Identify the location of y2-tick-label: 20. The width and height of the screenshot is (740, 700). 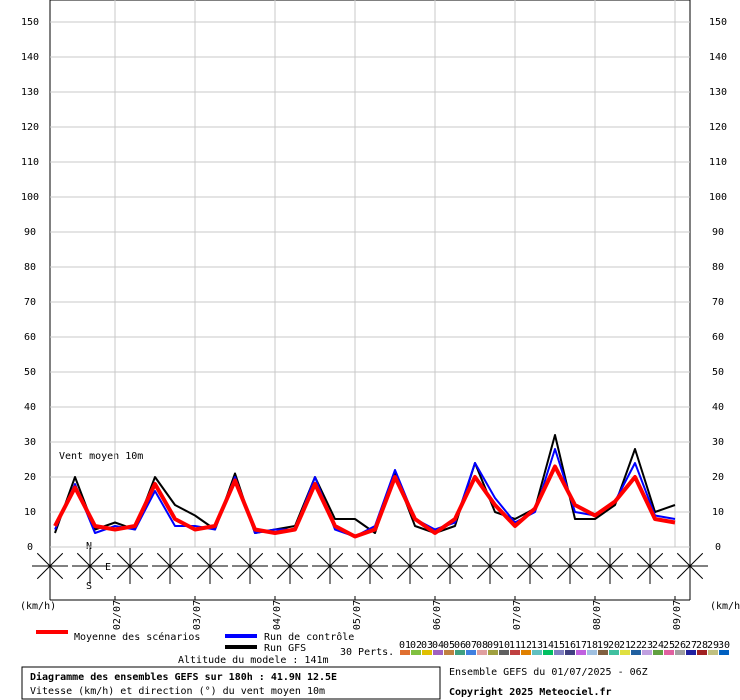
(718, 477).